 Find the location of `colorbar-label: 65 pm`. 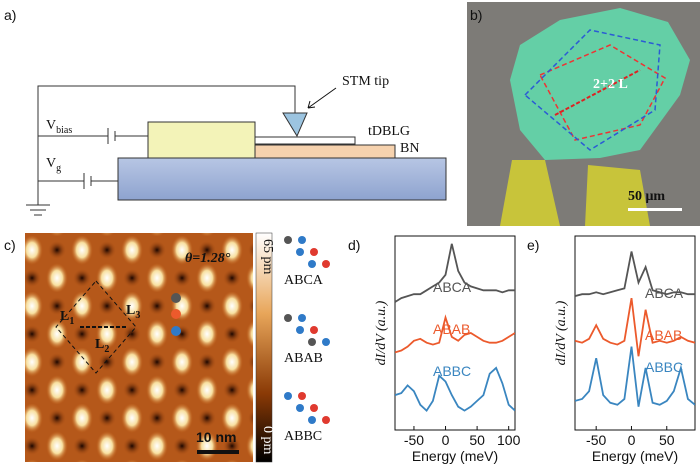

colorbar-label: 65 pm is located at coordinates (267, 257).